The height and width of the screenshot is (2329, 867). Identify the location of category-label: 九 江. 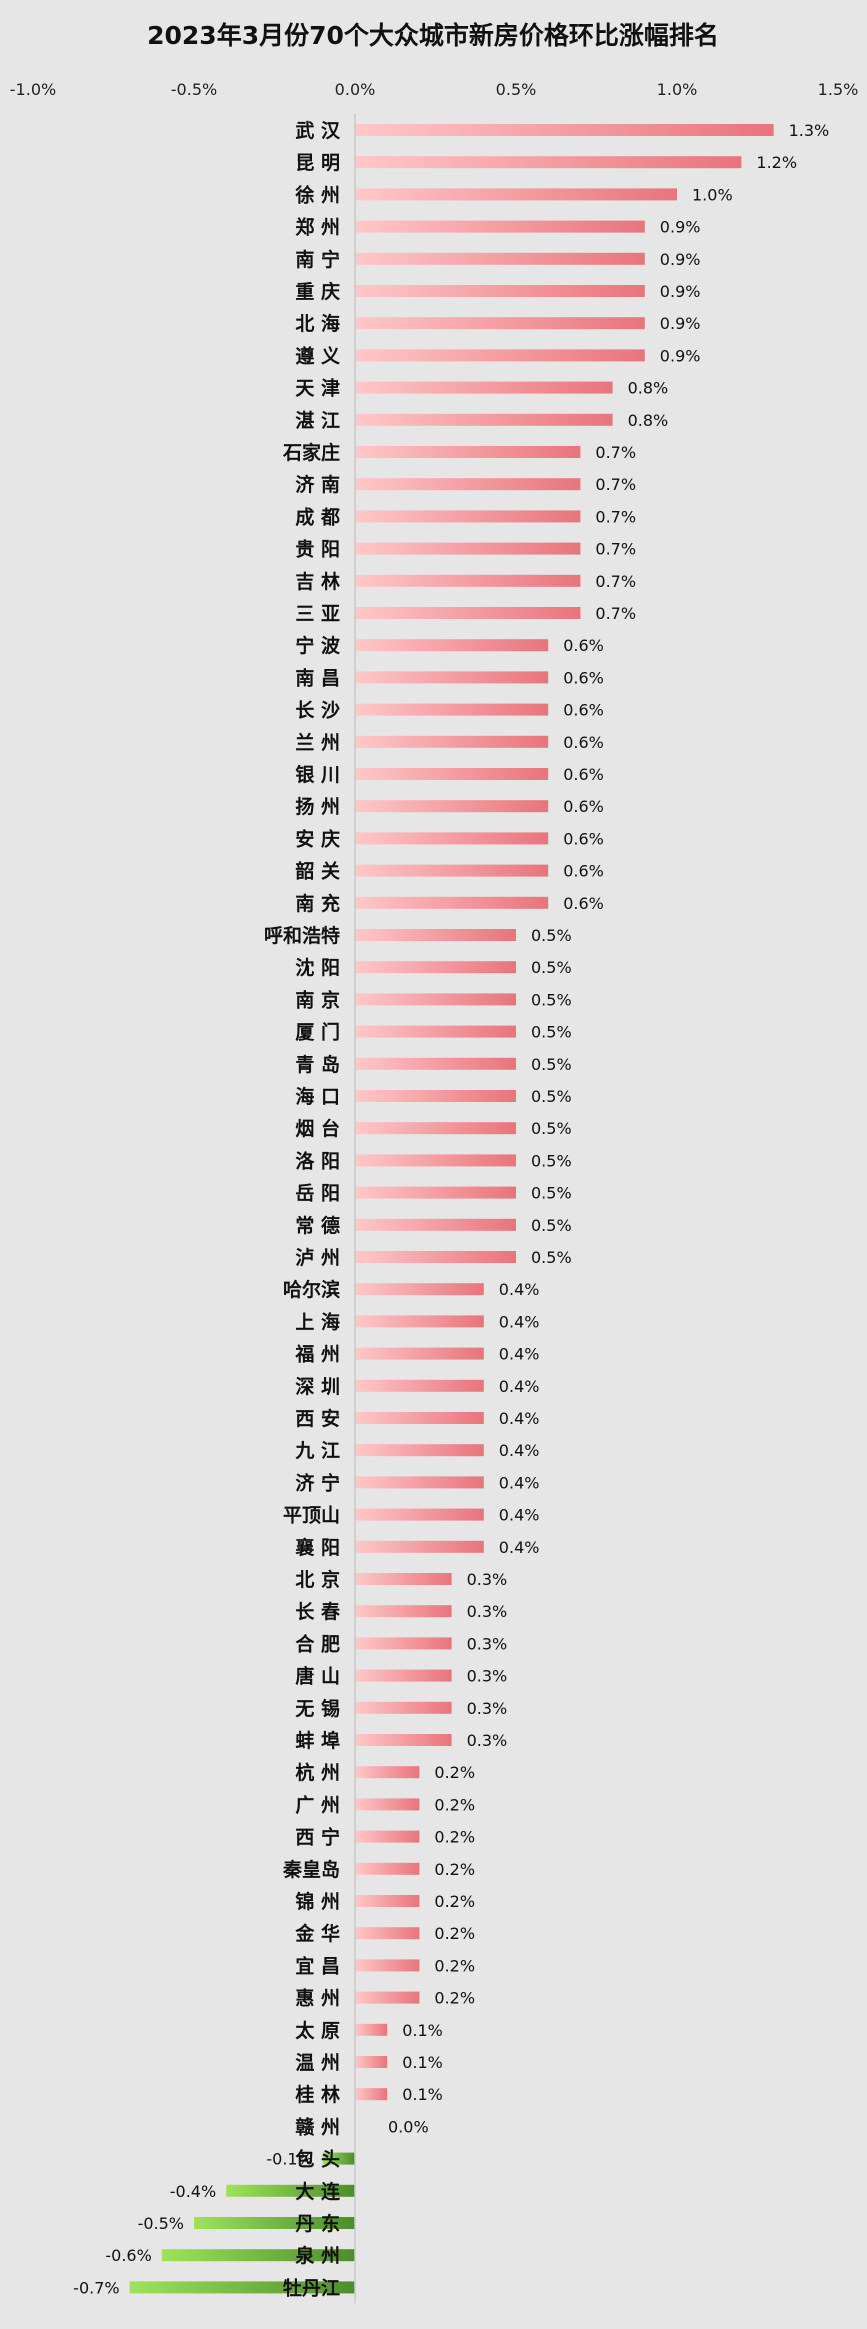
(317, 1451).